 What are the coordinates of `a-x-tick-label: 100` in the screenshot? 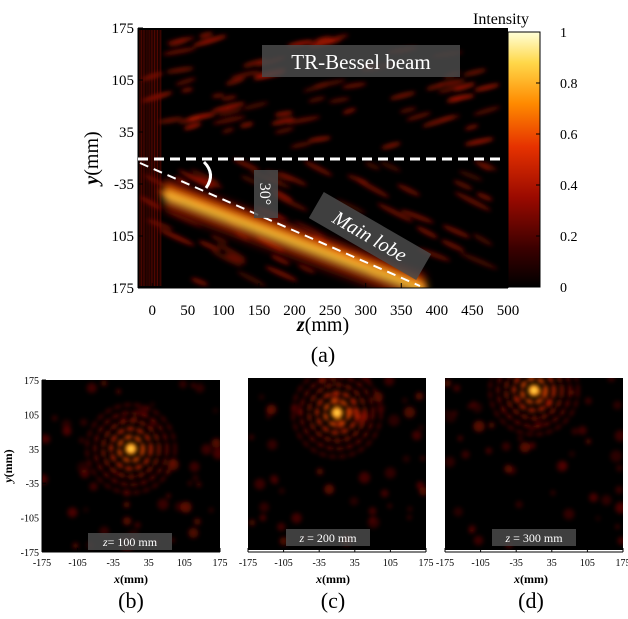 It's located at (223, 311).